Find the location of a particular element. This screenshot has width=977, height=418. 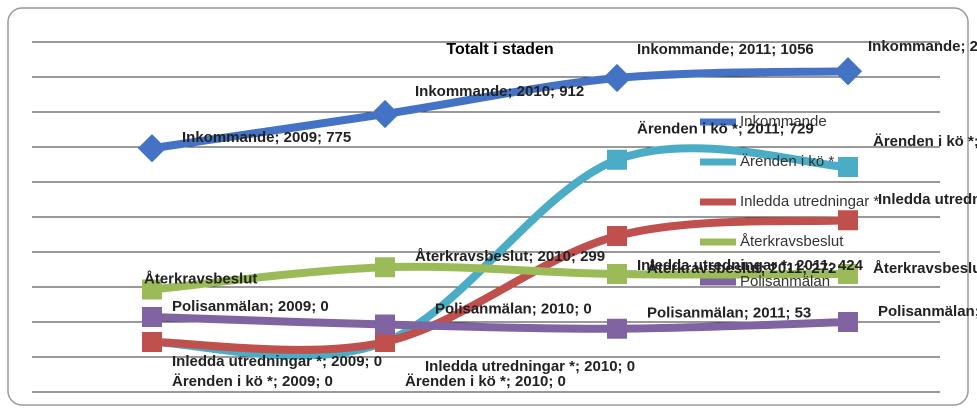

chart-title: Totalt i staden is located at coordinates (499, 49).